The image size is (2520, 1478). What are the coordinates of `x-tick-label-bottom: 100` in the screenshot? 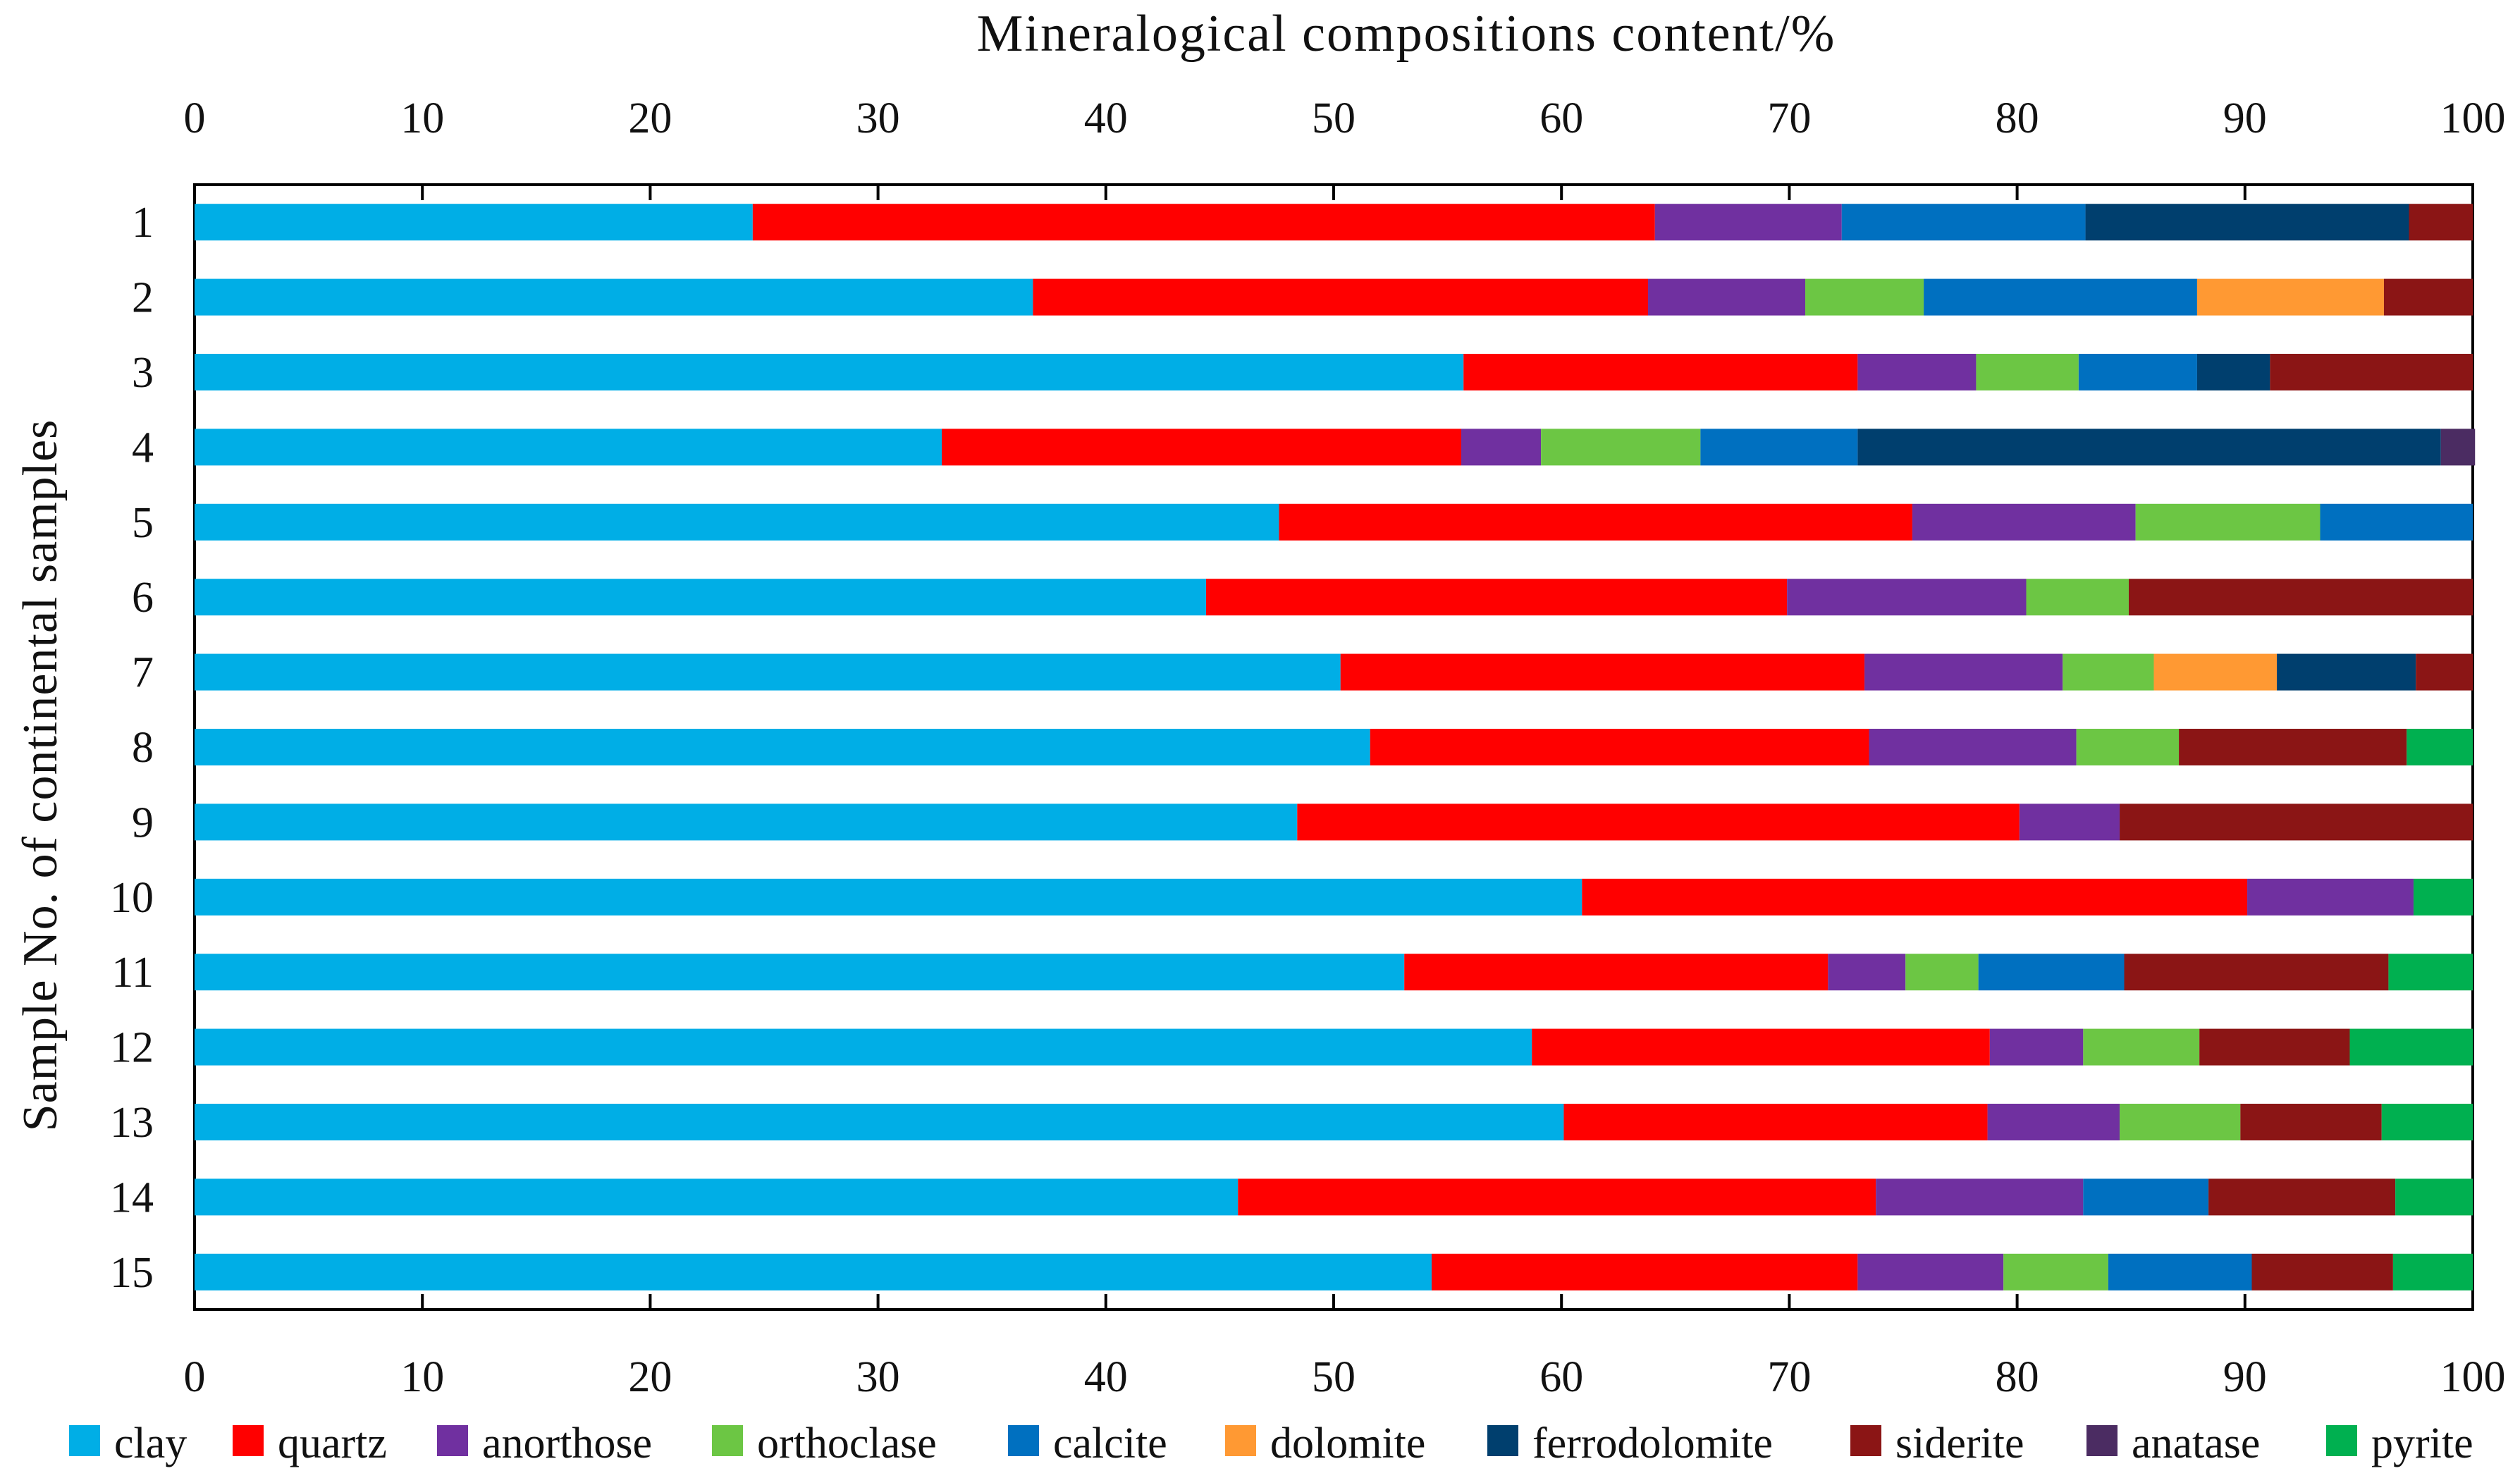 It's located at (2473, 1377).